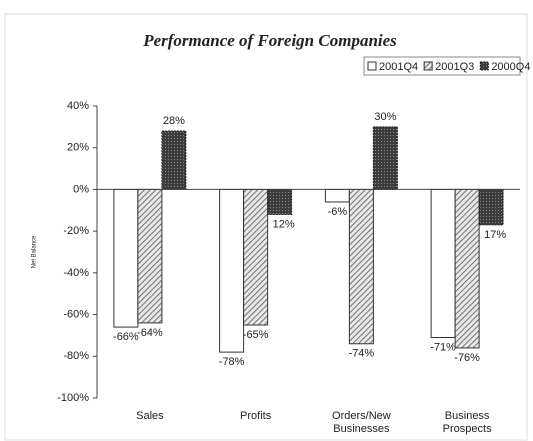 The height and width of the screenshot is (441, 533). I want to click on data-label: 28%, so click(174, 121).